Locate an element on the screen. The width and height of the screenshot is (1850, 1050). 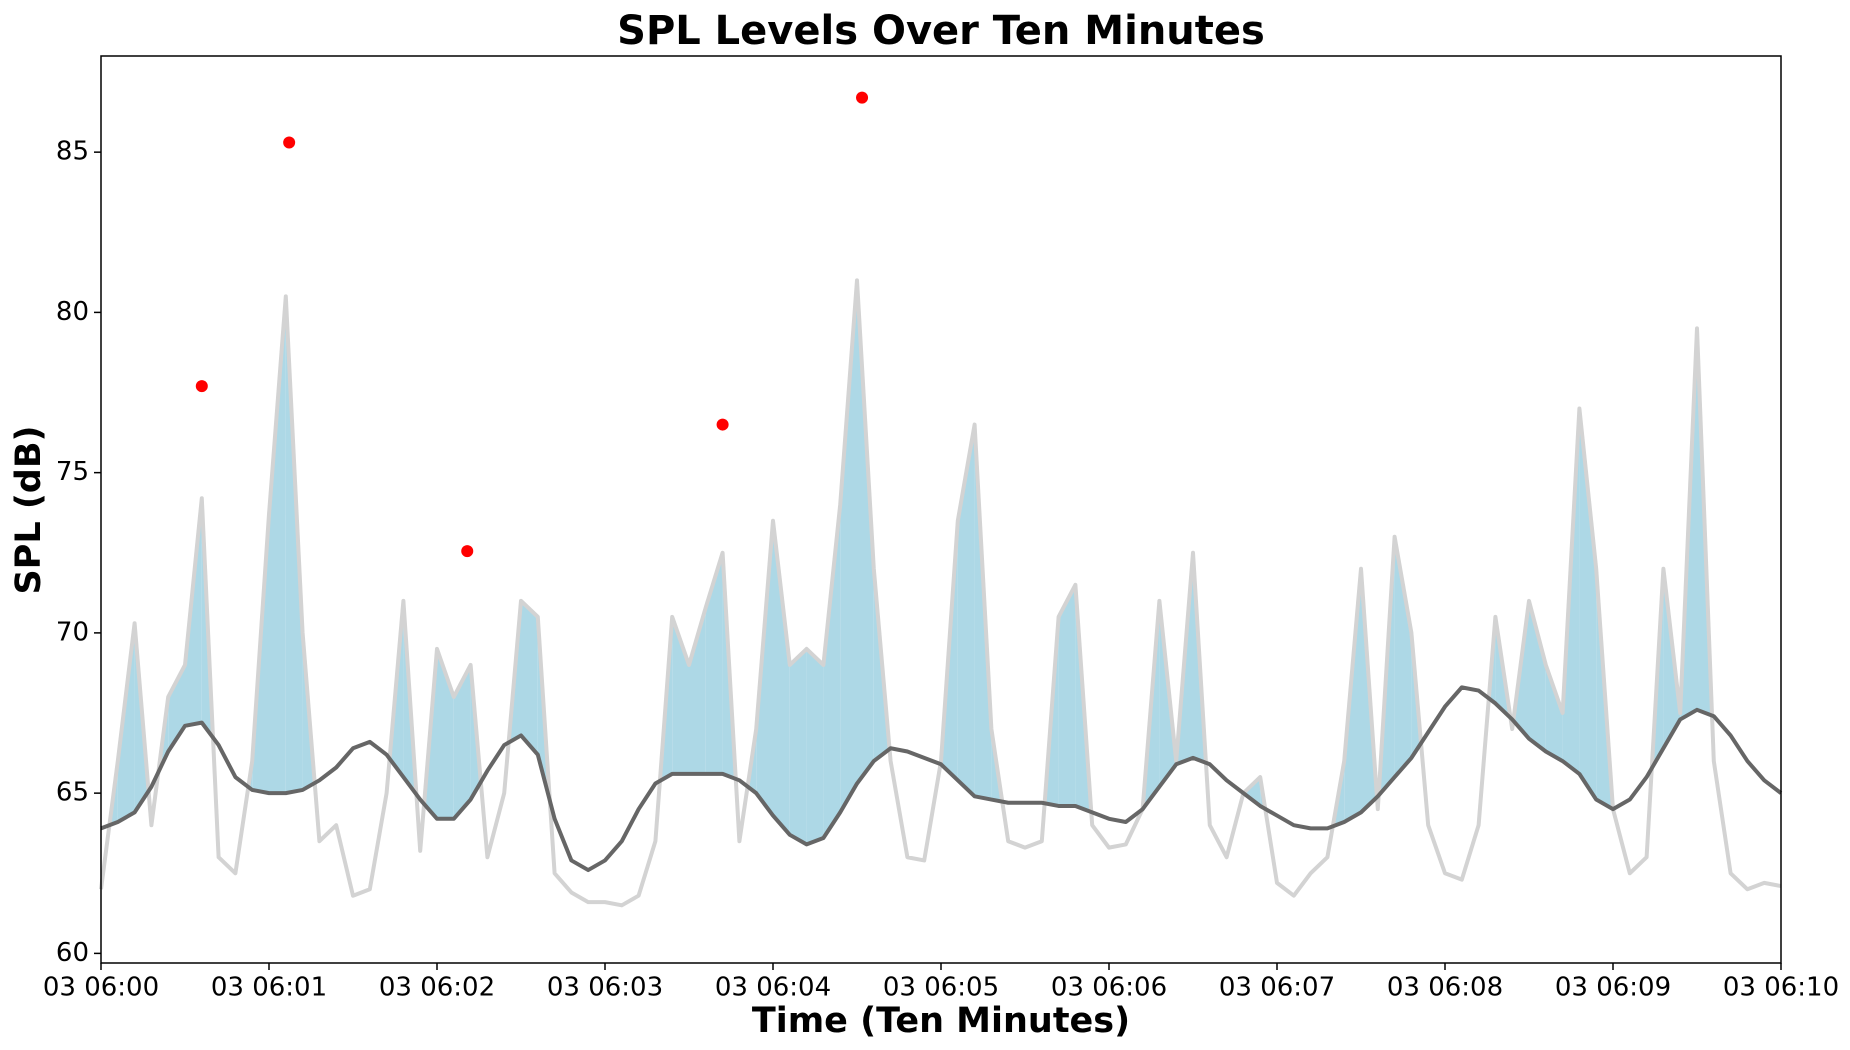
x-tick-label: 03 06:10 is located at coordinates (1781, 988).